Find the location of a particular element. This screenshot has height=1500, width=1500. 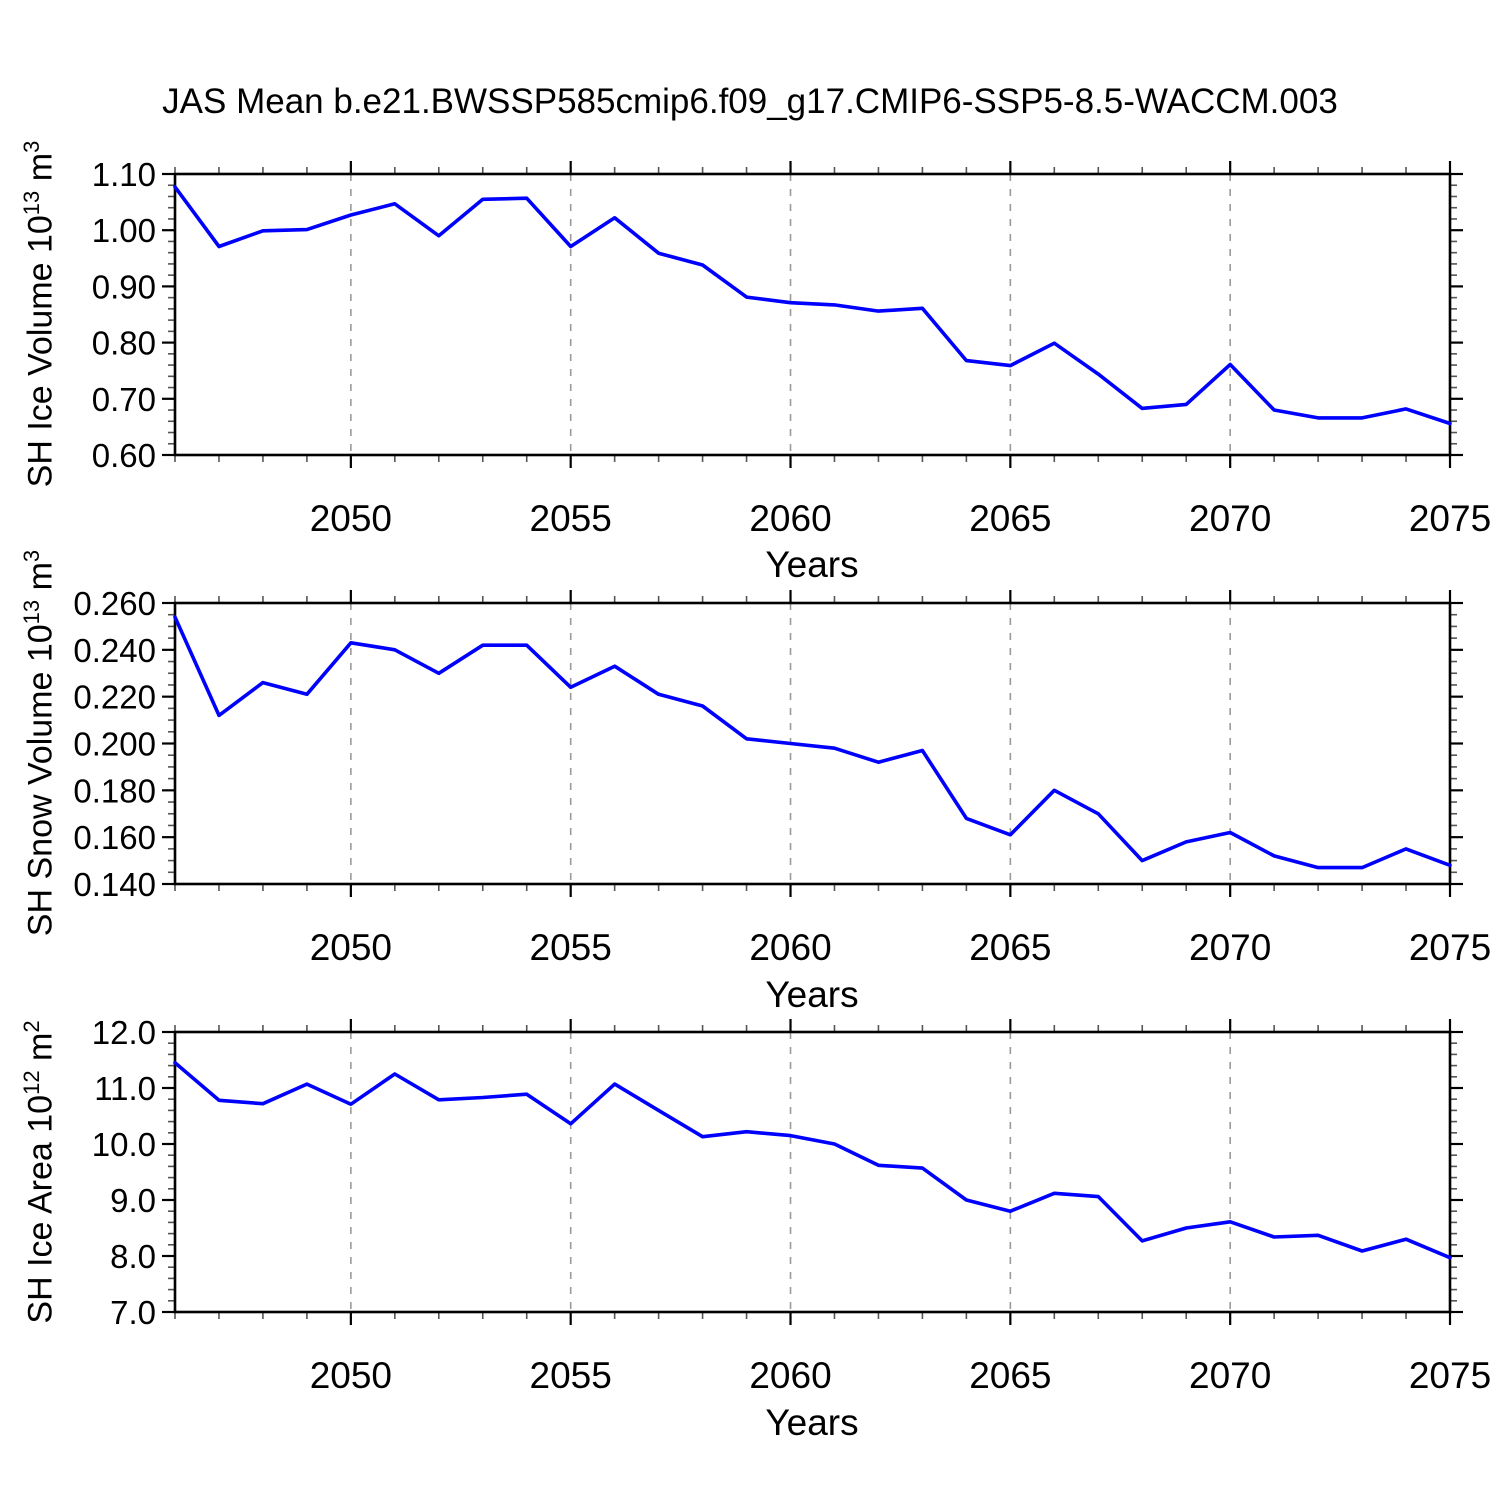

y-tick-label: 0.260 is located at coordinates (114, 603).